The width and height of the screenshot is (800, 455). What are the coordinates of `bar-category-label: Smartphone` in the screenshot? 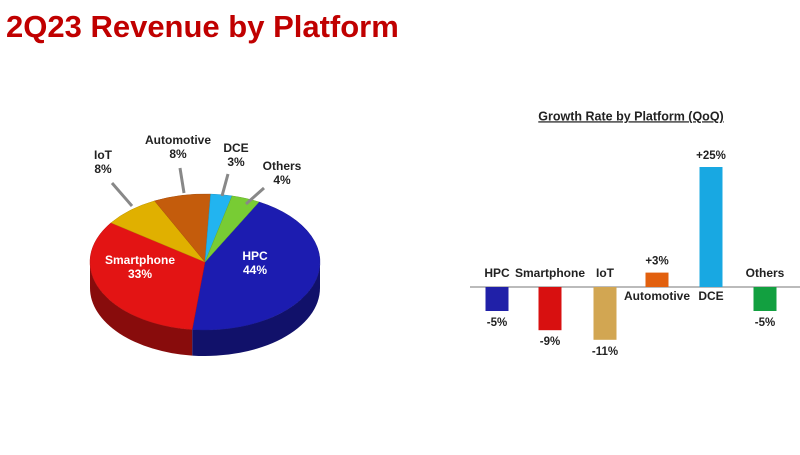 It's located at (550, 273).